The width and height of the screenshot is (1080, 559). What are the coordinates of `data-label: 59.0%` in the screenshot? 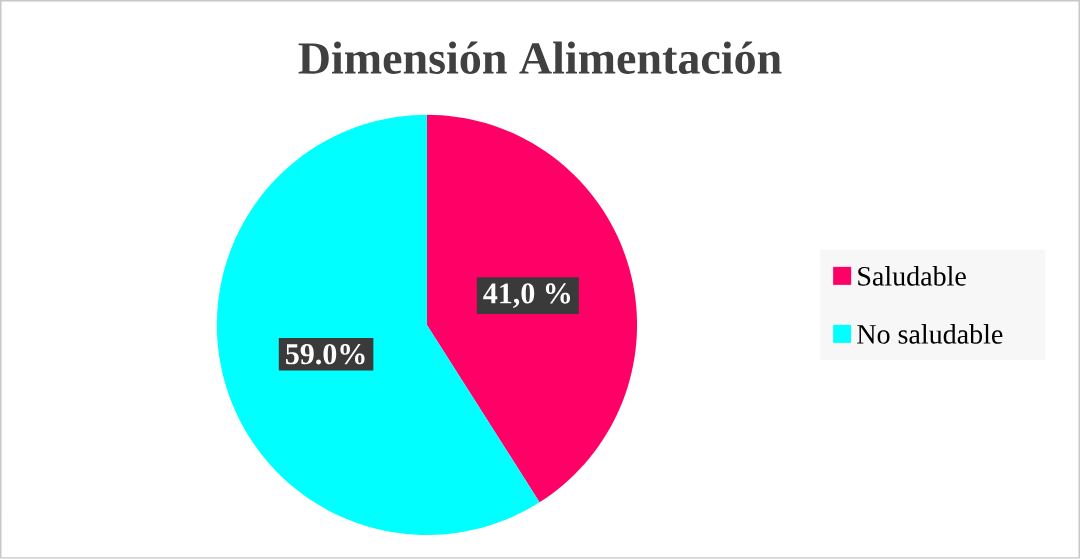 It's located at (325, 354).